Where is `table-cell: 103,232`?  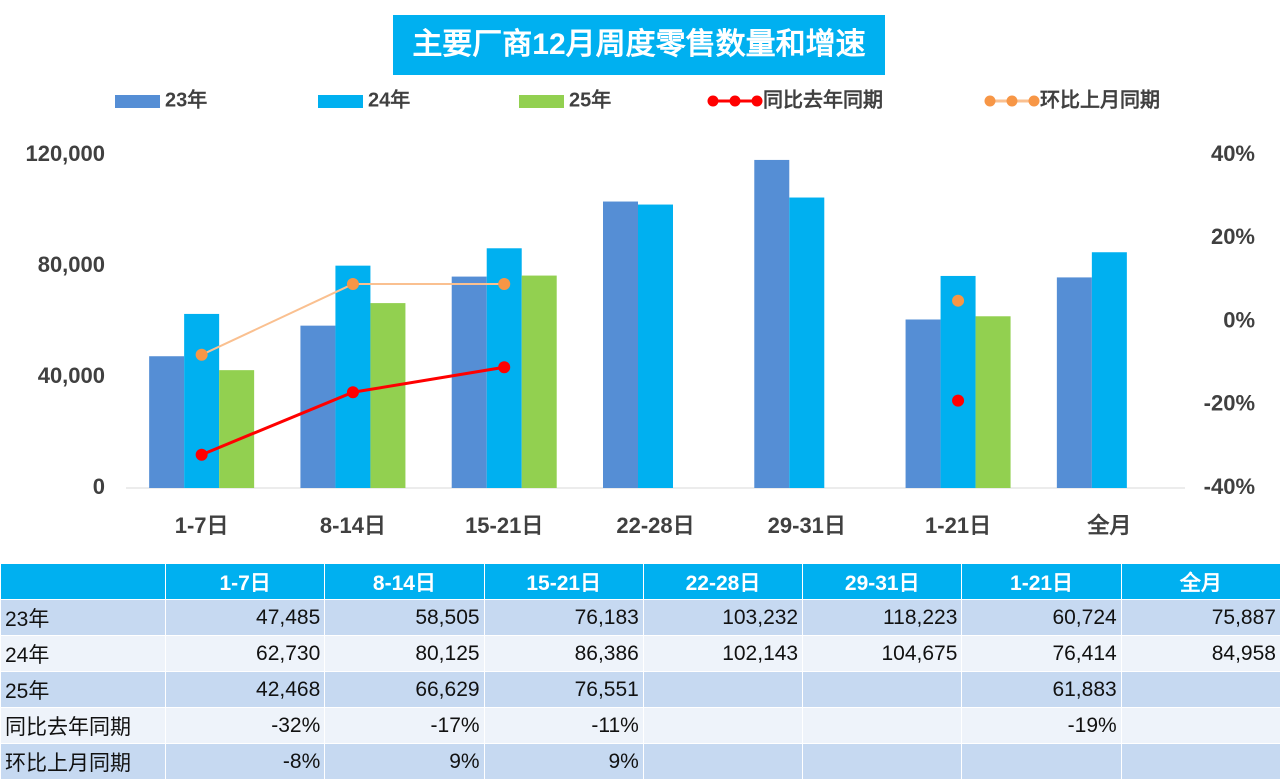
table-cell: 103,232 is located at coordinates (722, 618).